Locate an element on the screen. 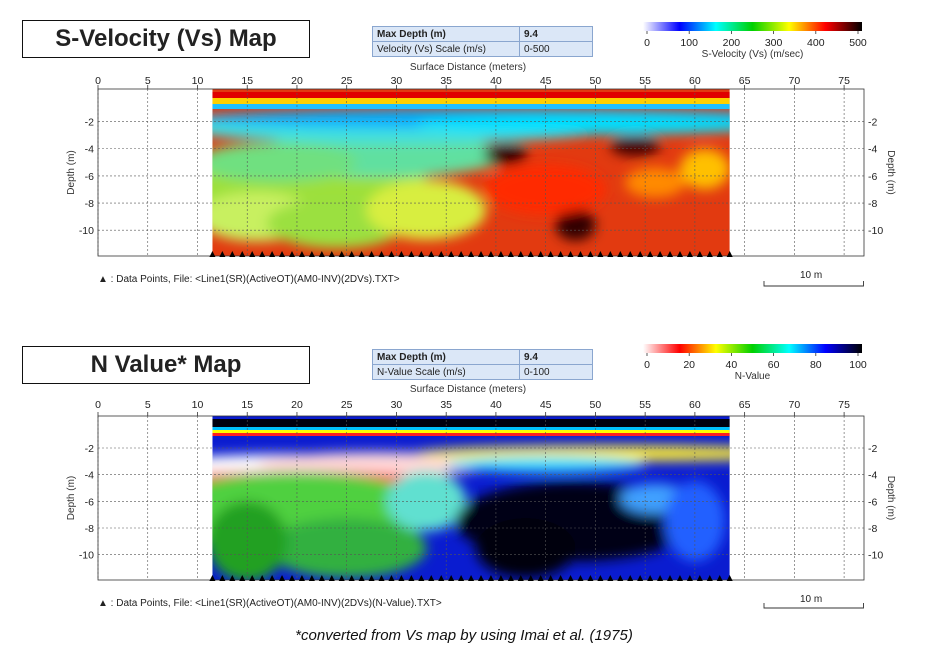 This screenshot has width=928, height=650. y-tick-label-right: -2 is located at coordinates (872, 123).